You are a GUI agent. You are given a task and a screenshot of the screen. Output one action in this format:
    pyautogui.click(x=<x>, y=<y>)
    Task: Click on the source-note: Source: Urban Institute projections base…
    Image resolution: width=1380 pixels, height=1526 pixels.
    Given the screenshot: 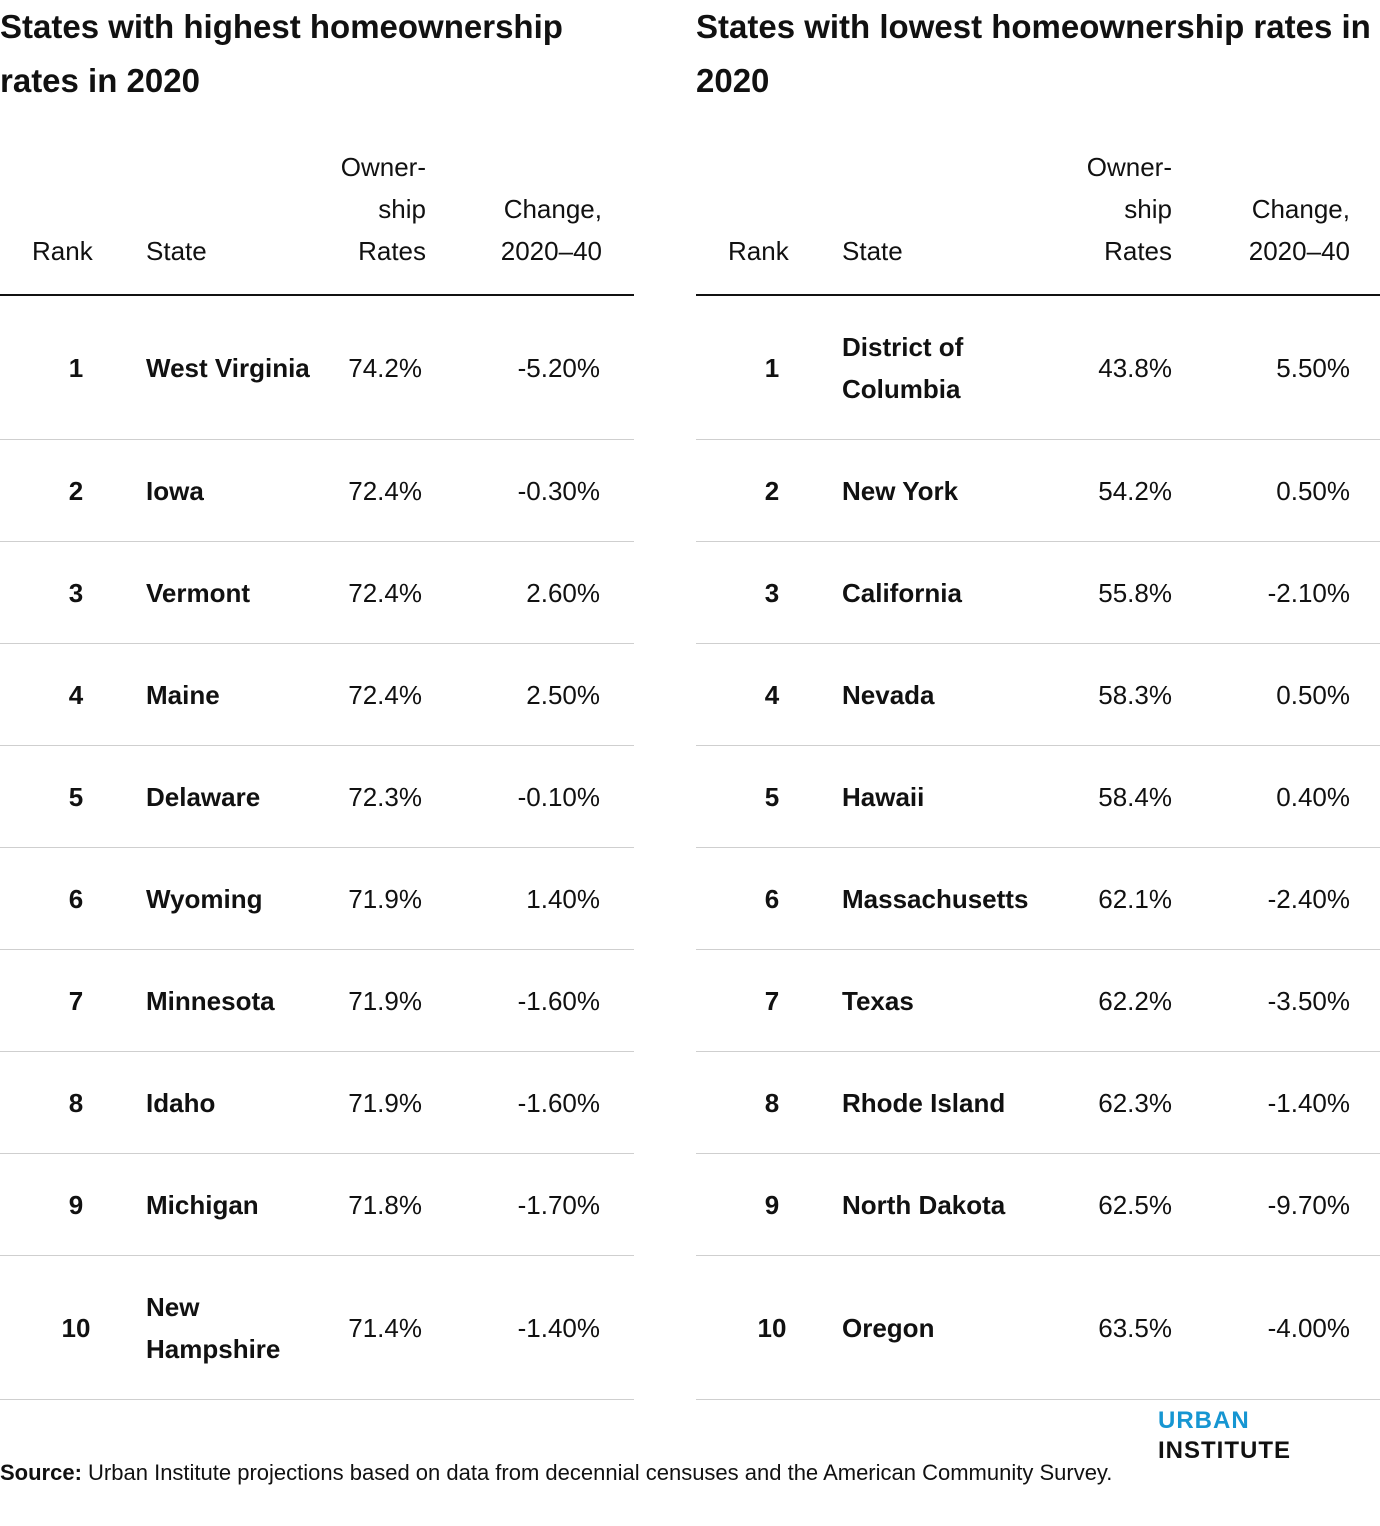 What is the action you would take?
    pyautogui.click(x=556, y=1473)
    